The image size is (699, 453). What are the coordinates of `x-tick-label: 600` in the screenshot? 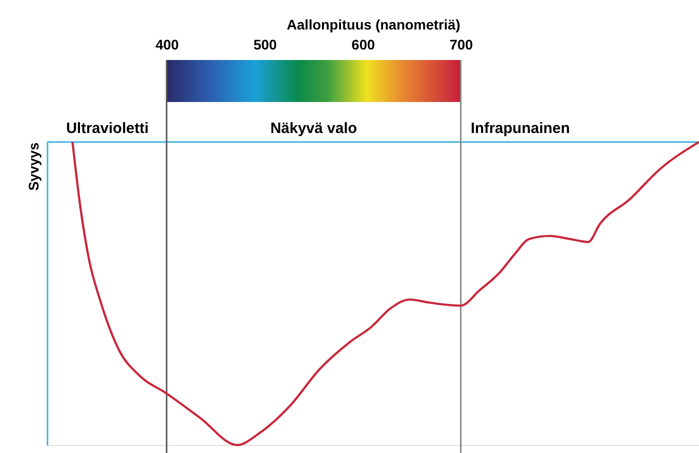 It's located at (364, 44).